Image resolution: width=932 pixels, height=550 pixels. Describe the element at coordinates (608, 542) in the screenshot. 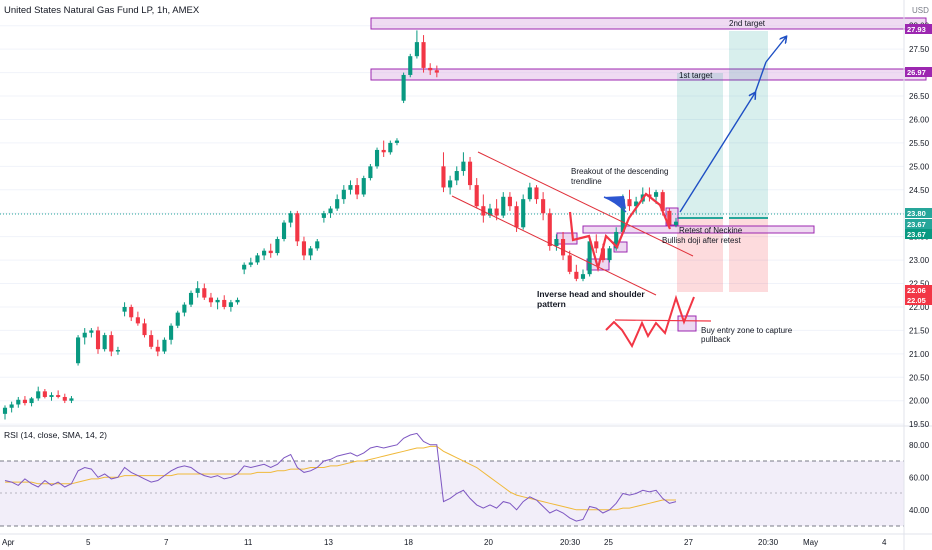

I see `x-tick-label: 25` at that location.